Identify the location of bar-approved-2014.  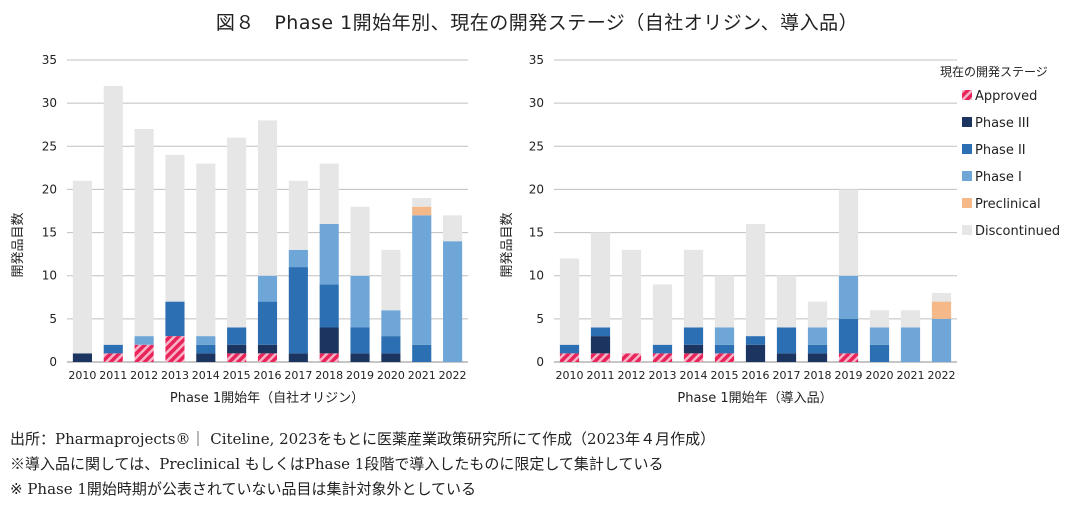
(693, 357).